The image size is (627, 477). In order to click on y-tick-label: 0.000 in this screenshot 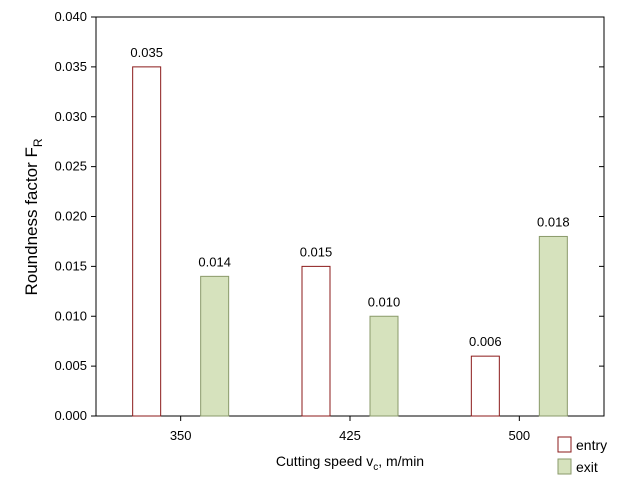, I will do `click(70, 415)`.